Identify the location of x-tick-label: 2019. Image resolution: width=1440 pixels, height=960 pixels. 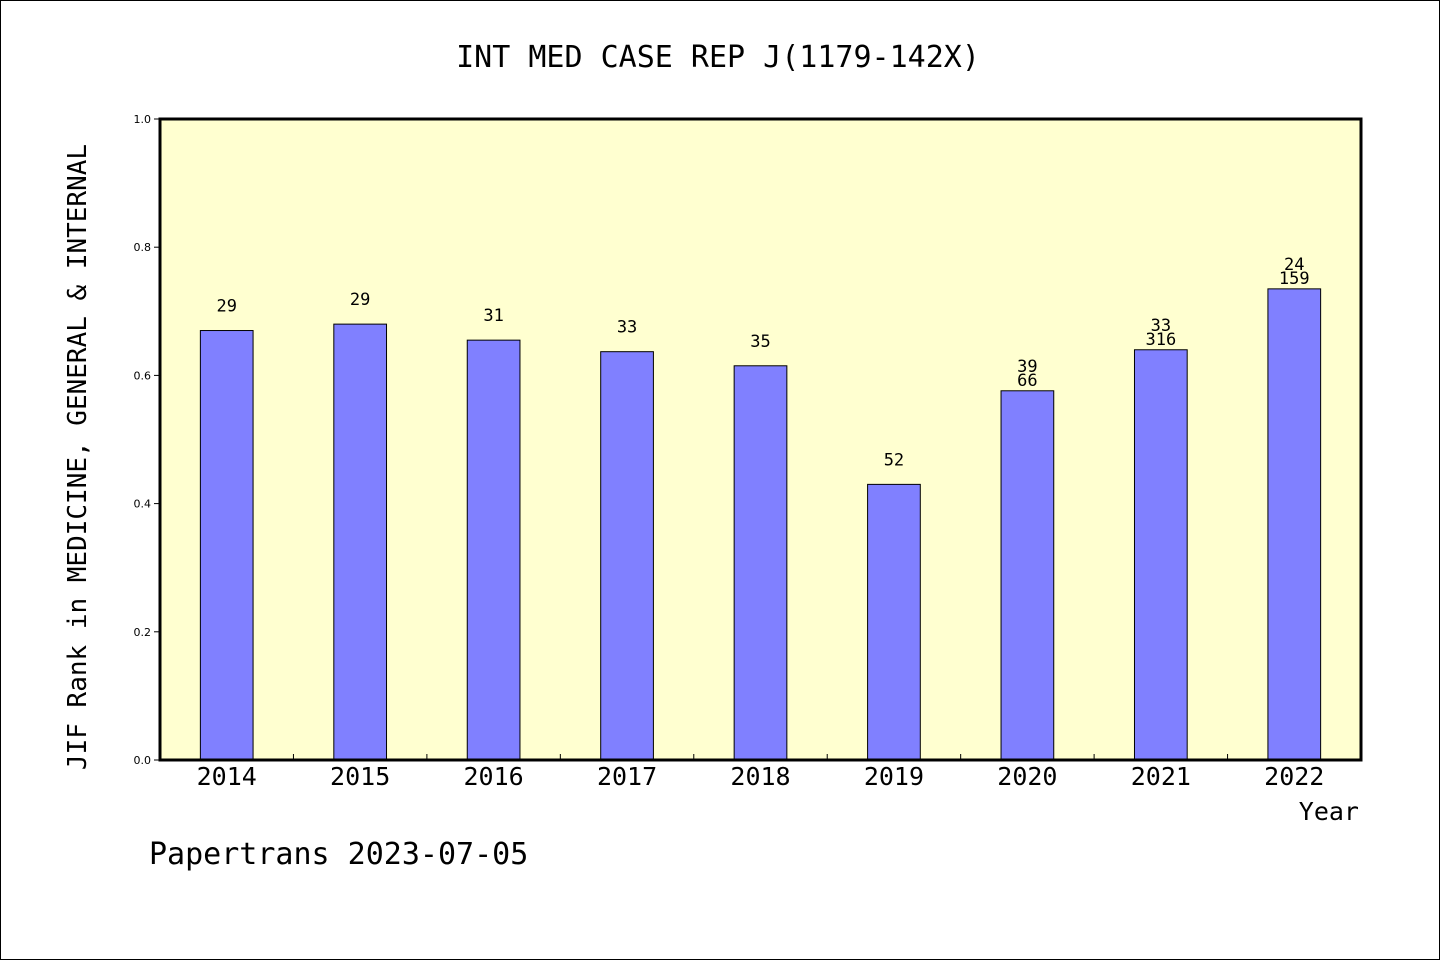
(894, 776).